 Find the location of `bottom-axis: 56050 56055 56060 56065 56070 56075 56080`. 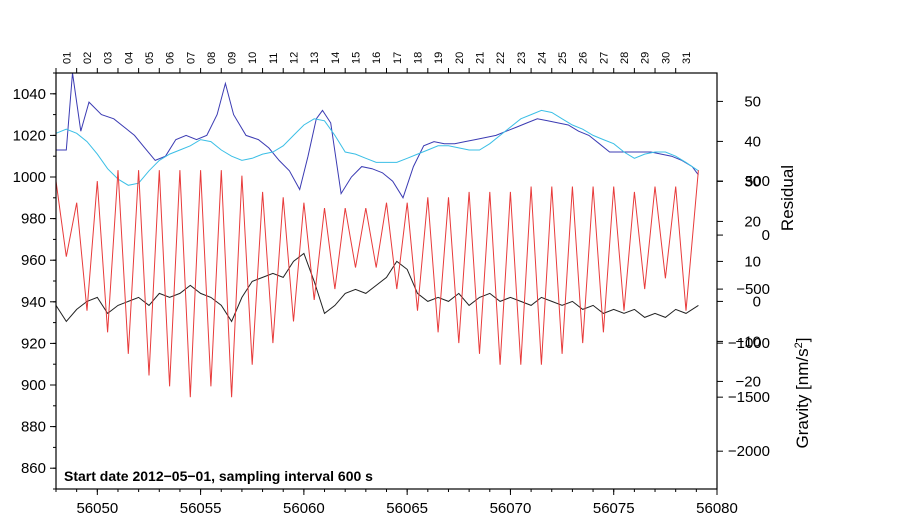

bottom-axis: 56050 56055 56060 56065 56070 56075 56080 is located at coordinates (396, 503).